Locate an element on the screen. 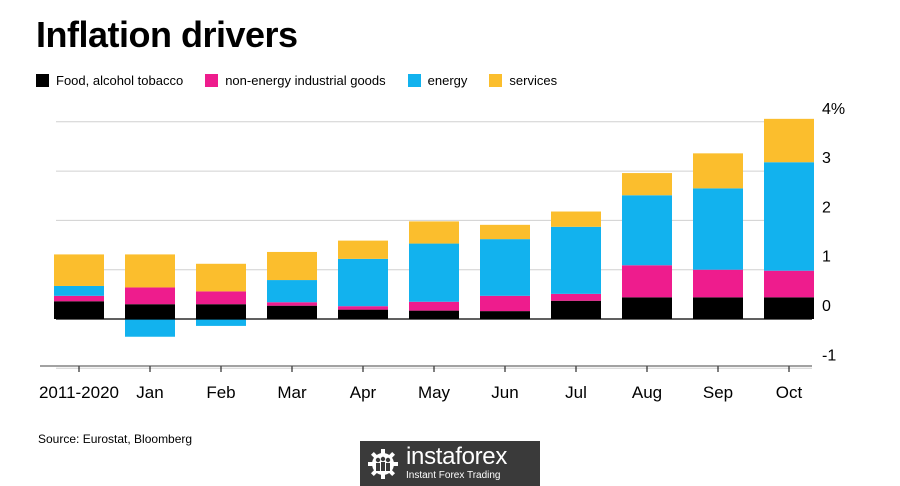 The height and width of the screenshot is (486, 900). legend-item-food: Food, alcohol tobacco is located at coordinates (109, 80).